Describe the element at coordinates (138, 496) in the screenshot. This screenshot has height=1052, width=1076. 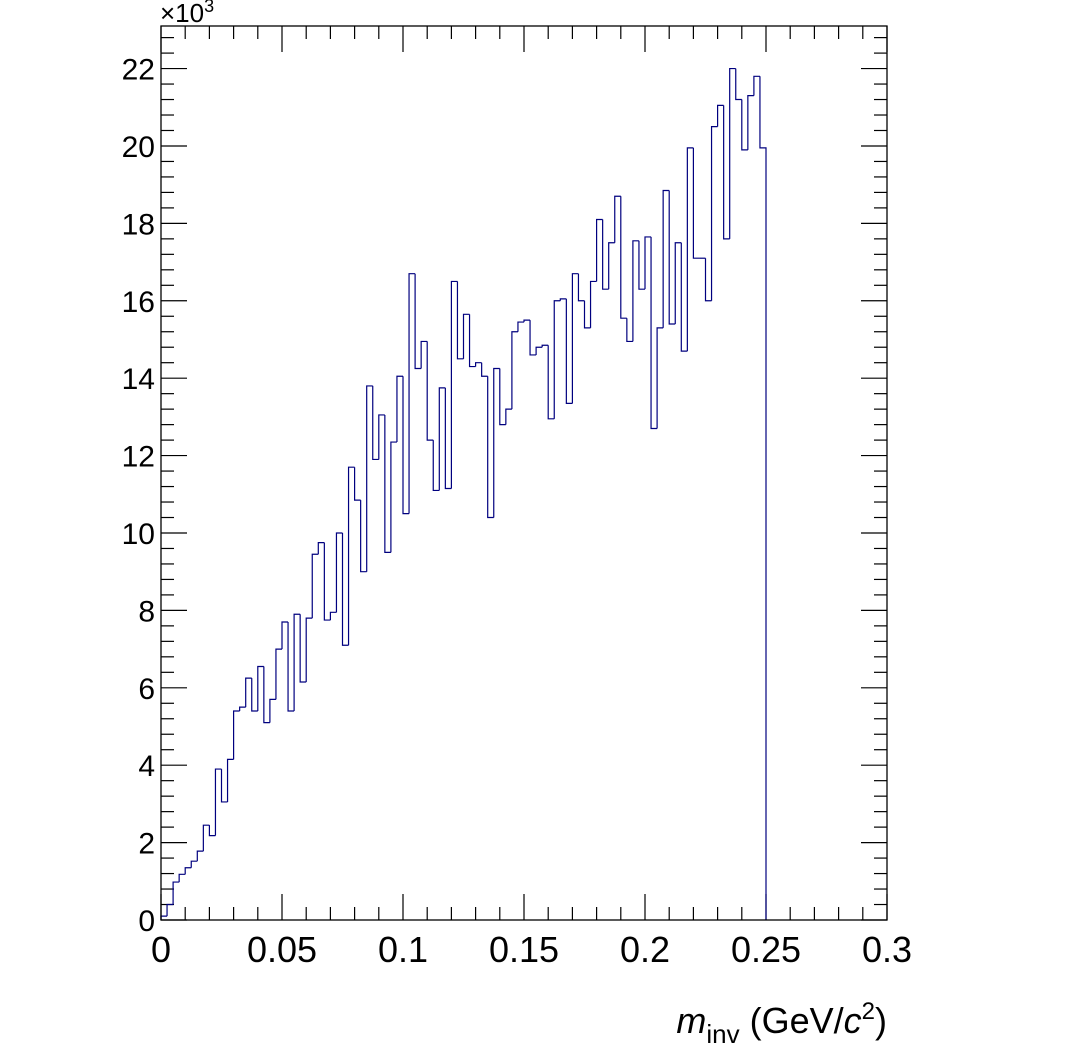
I see `y-tick-labels: 0 2 4 6 8 10 12 14 16 18 20 22` at that location.